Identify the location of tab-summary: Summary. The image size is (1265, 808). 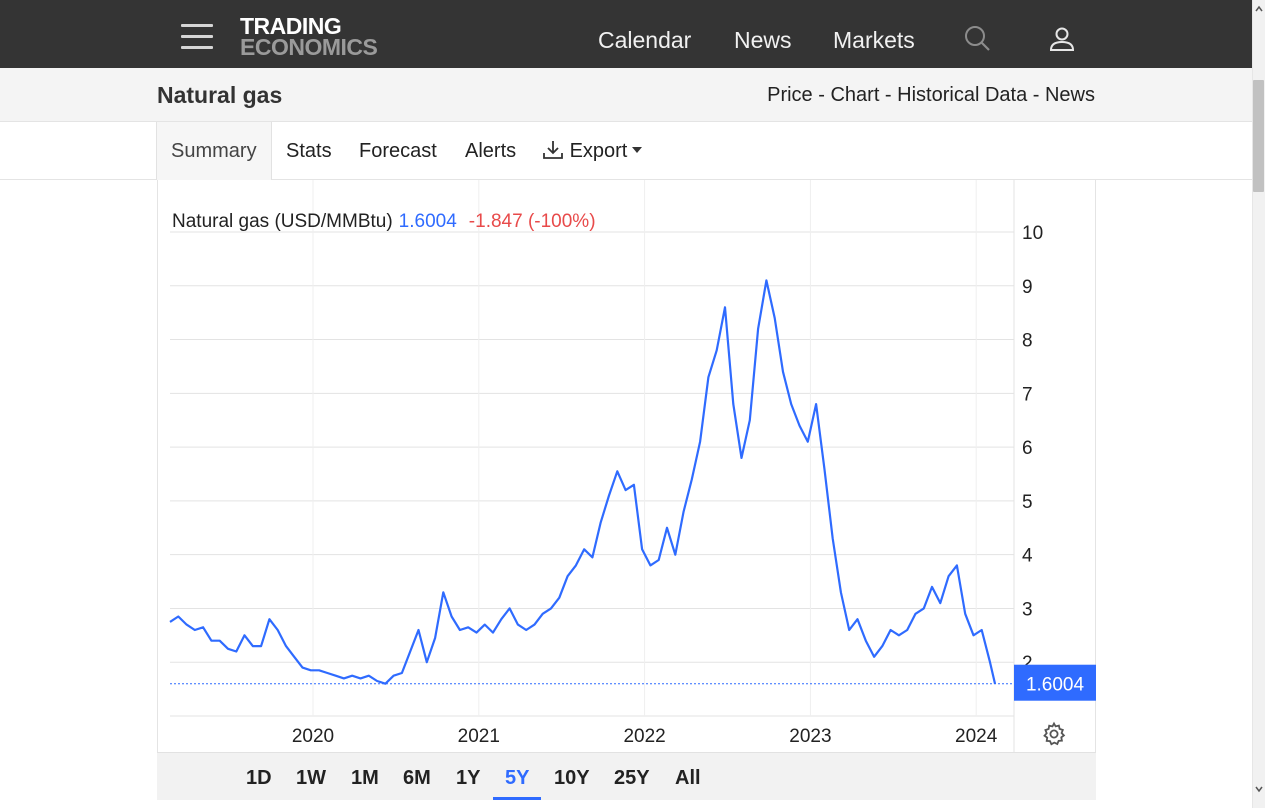
(214, 151).